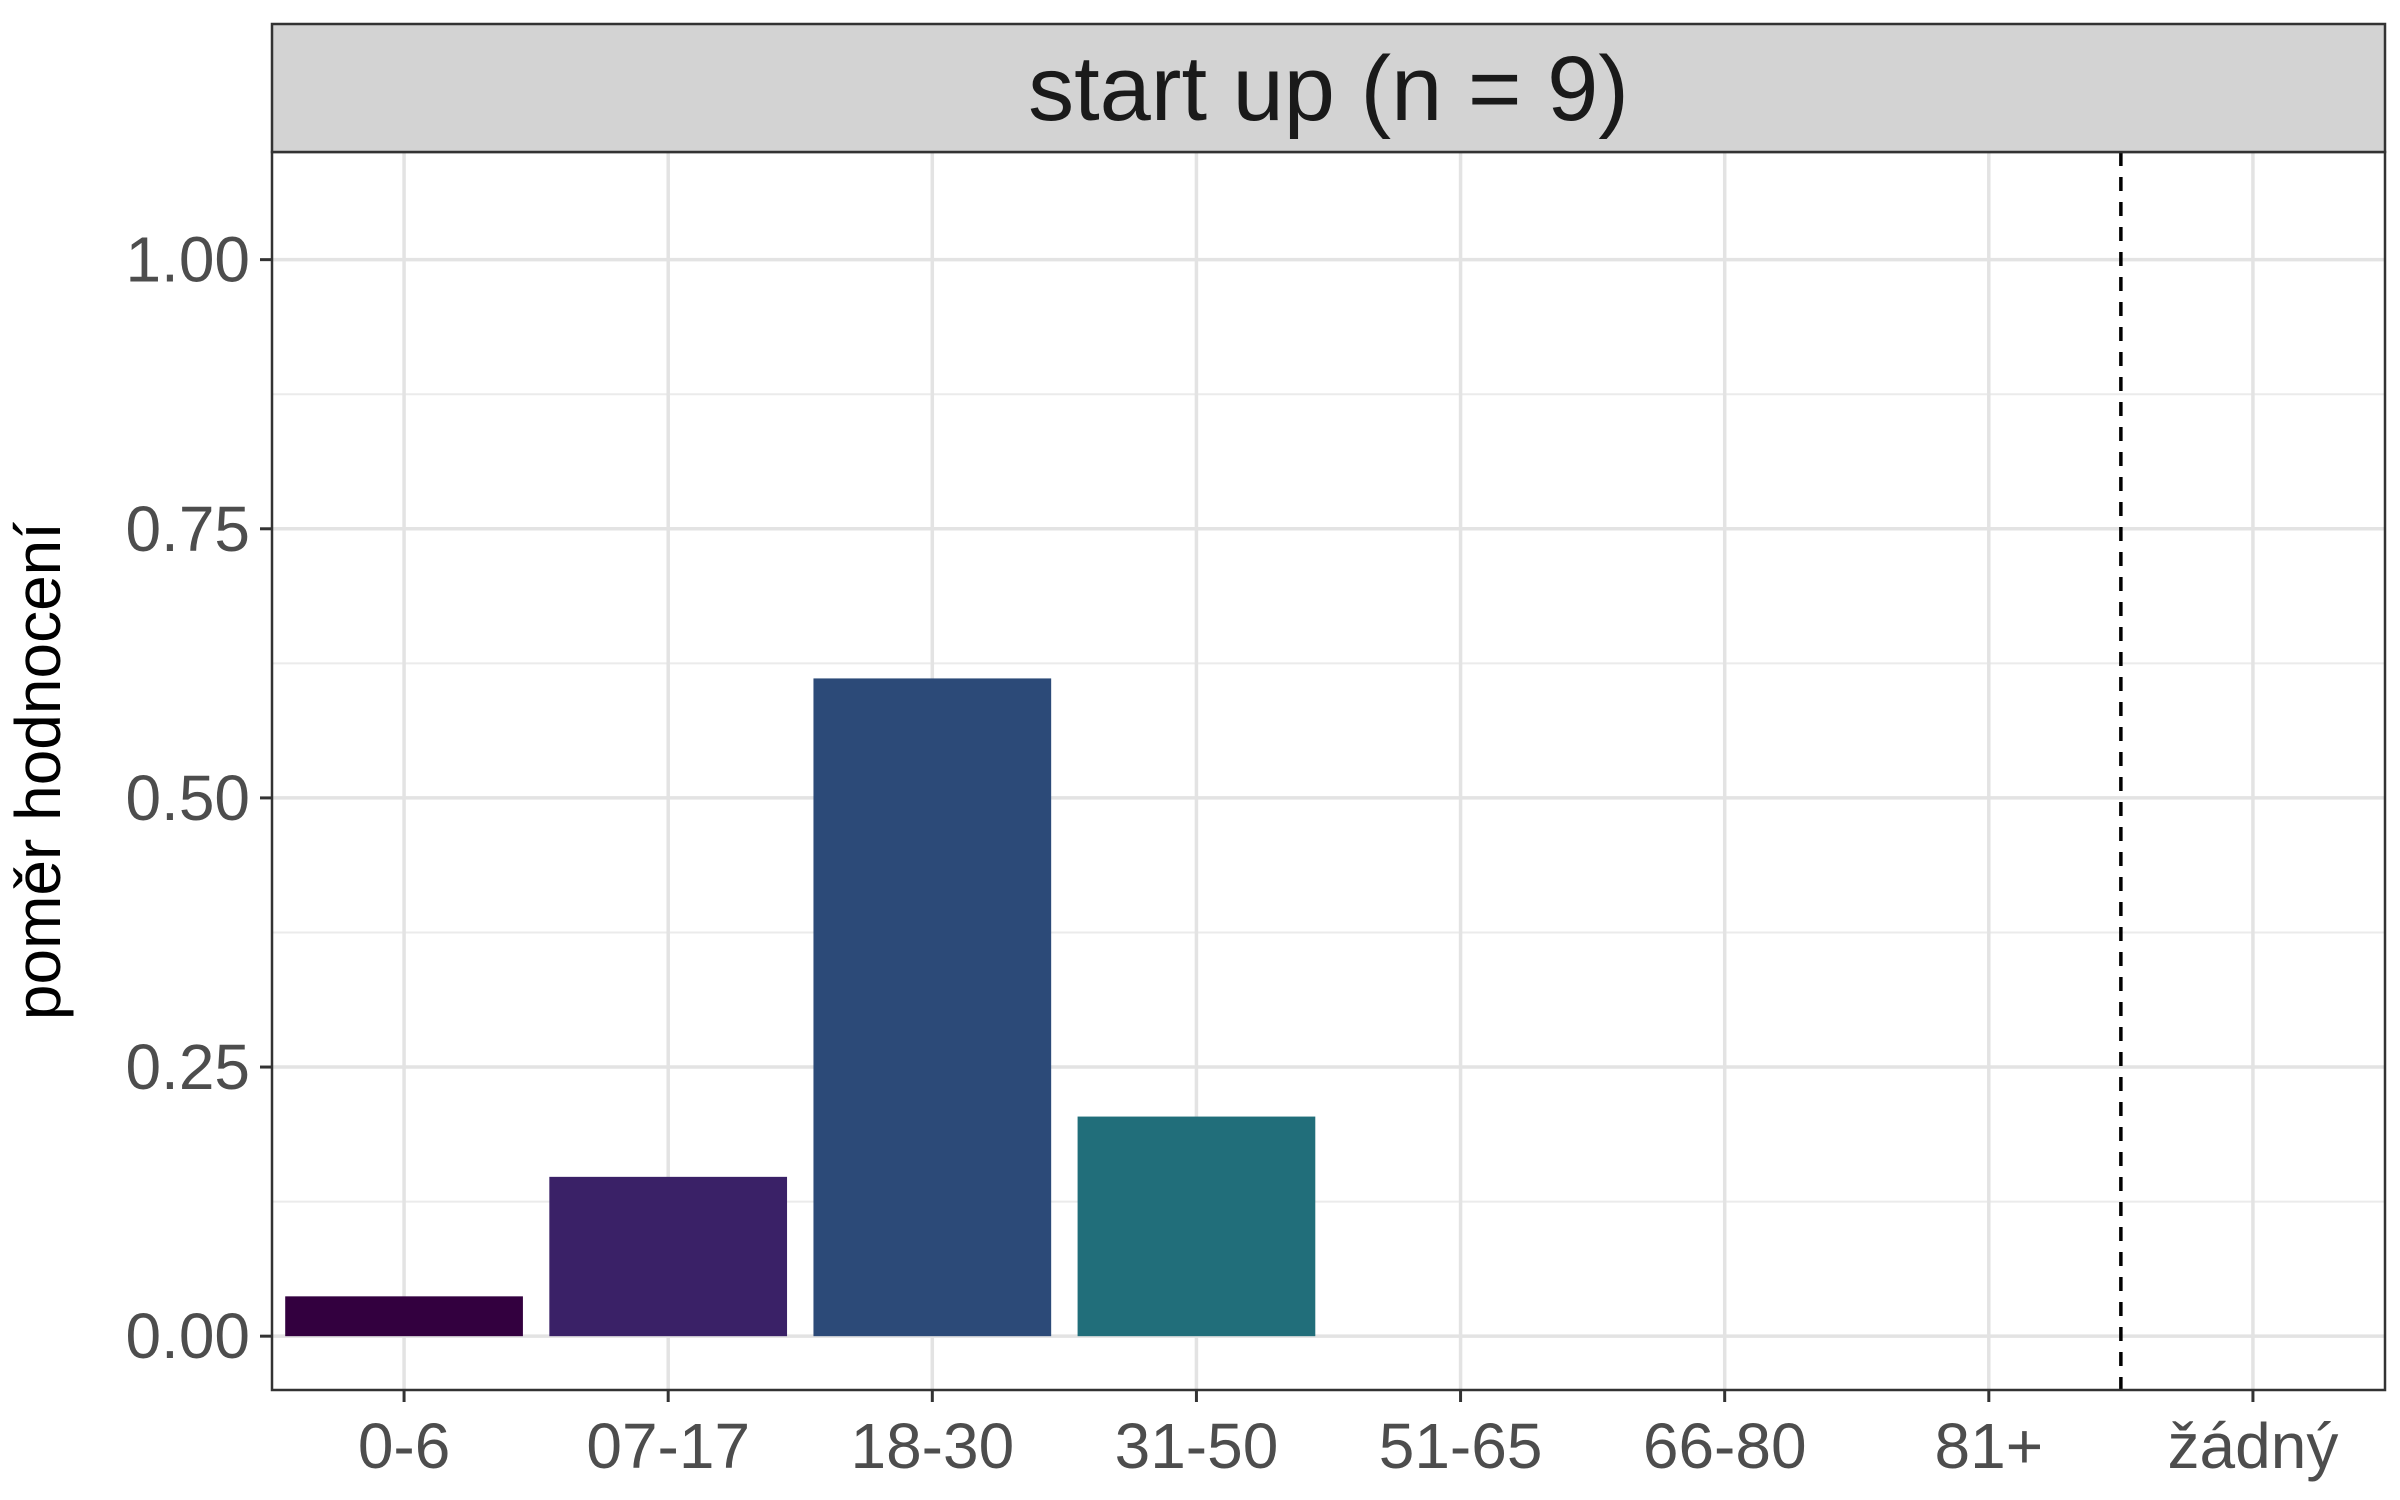 Image resolution: width=2400 pixels, height=1500 pixels. What do you see at coordinates (1725, 1446) in the screenshot?
I see `x-tick-label: 66-80` at bounding box center [1725, 1446].